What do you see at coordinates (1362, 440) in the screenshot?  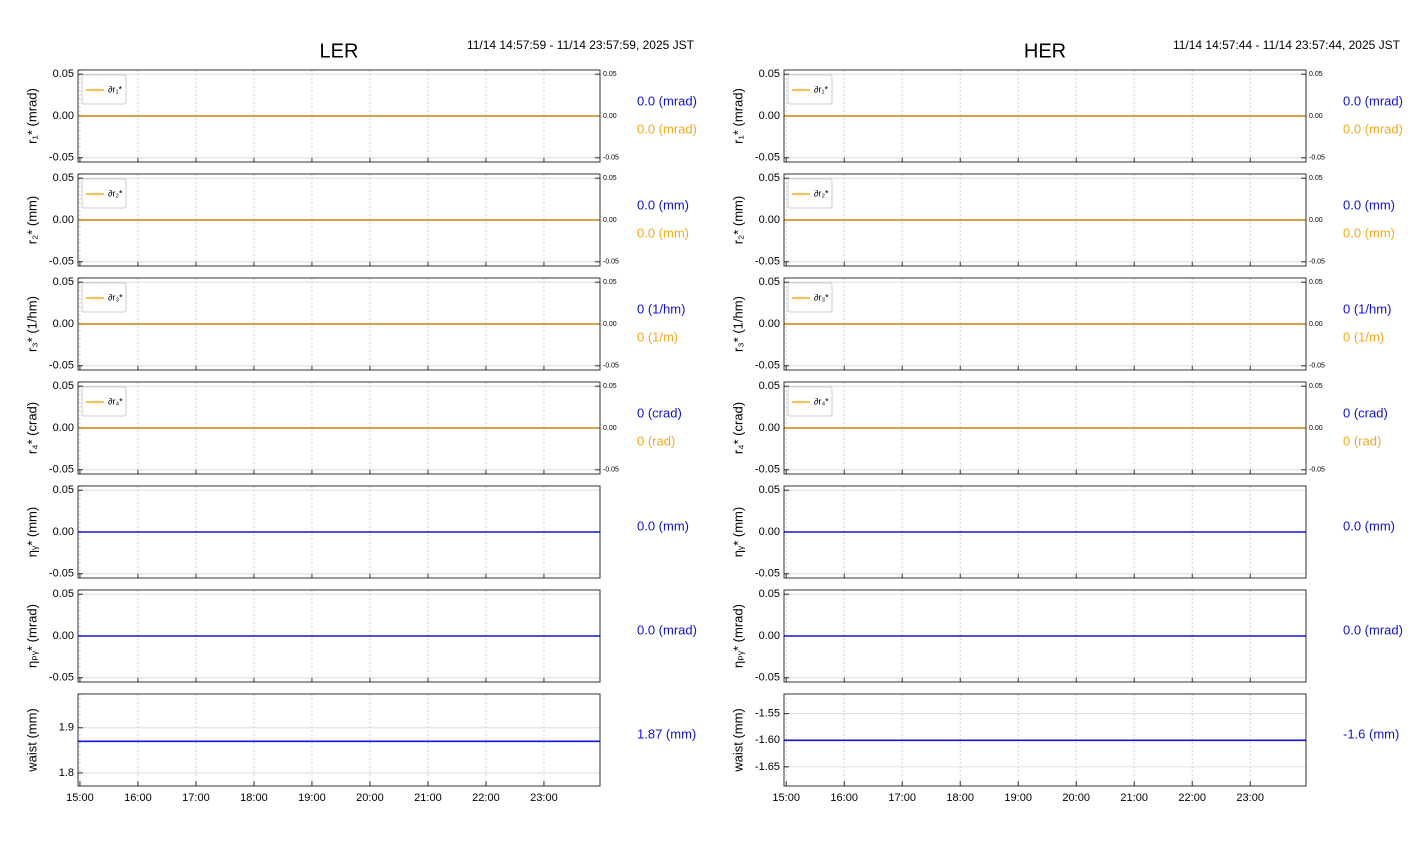 I see `value-label: 0 (rad)` at bounding box center [1362, 440].